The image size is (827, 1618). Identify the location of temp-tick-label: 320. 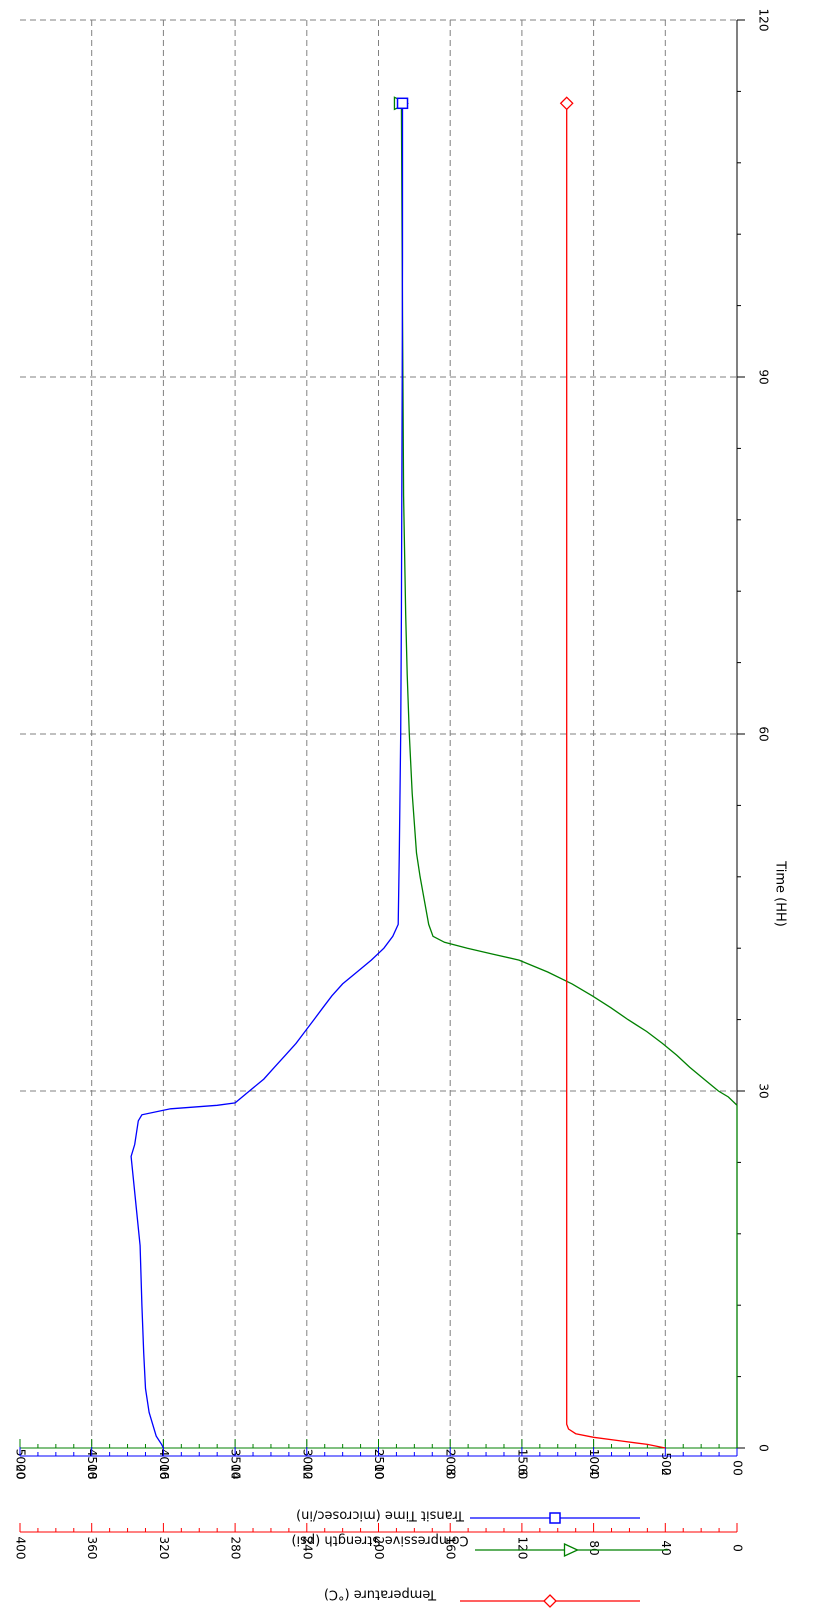
(164, 1548).